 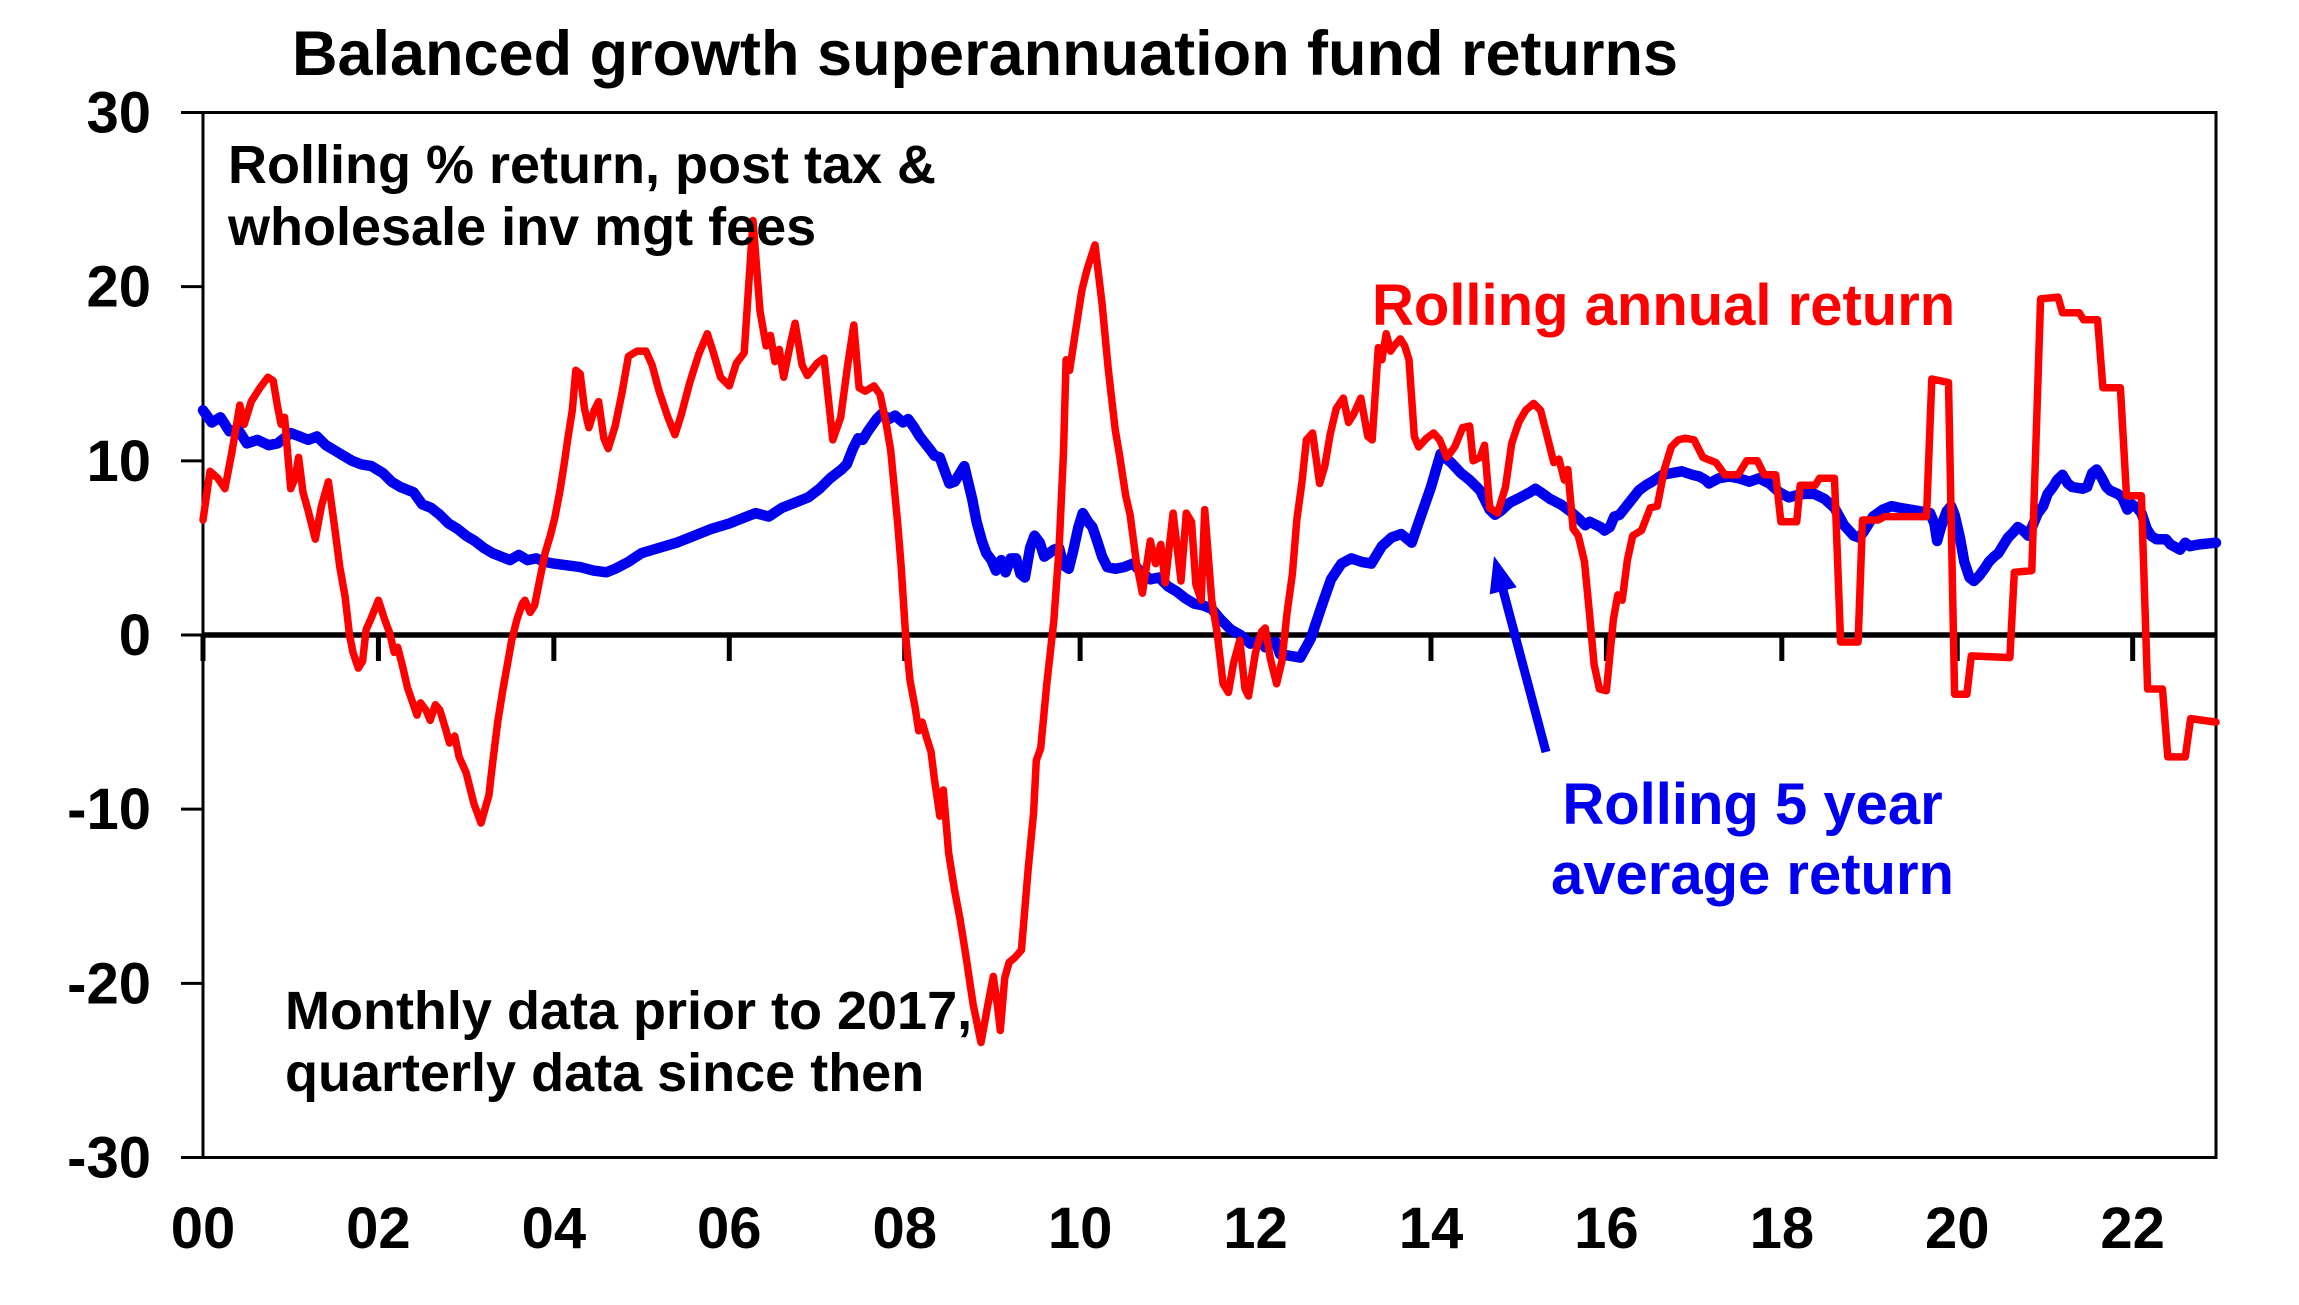 I want to click on note-line: wholesale inv mgt fees, so click(x=522, y=227).